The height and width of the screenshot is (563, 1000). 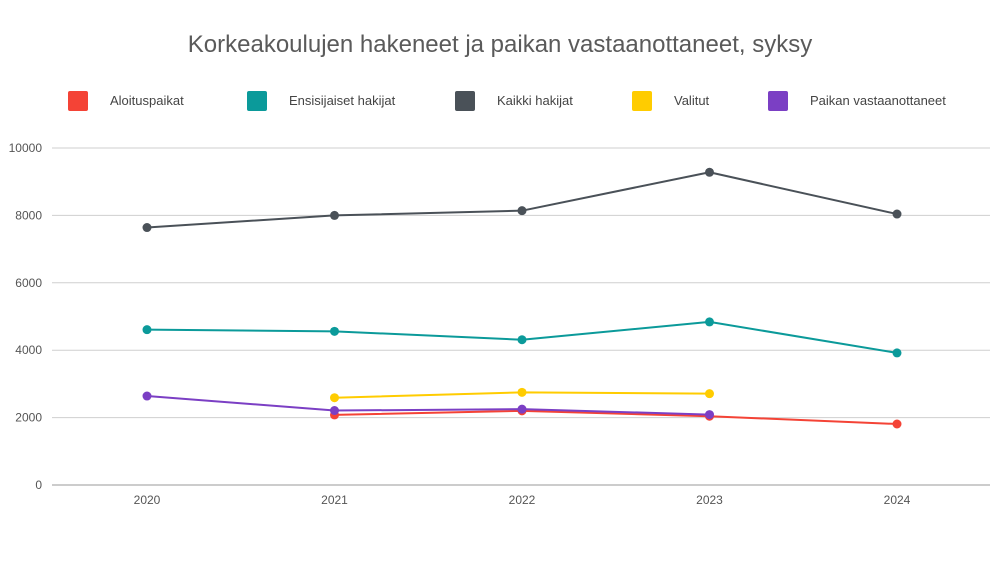 What do you see at coordinates (26, 148) in the screenshot?
I see `y-tick-label: 10000` at bounding box center [26, 148].